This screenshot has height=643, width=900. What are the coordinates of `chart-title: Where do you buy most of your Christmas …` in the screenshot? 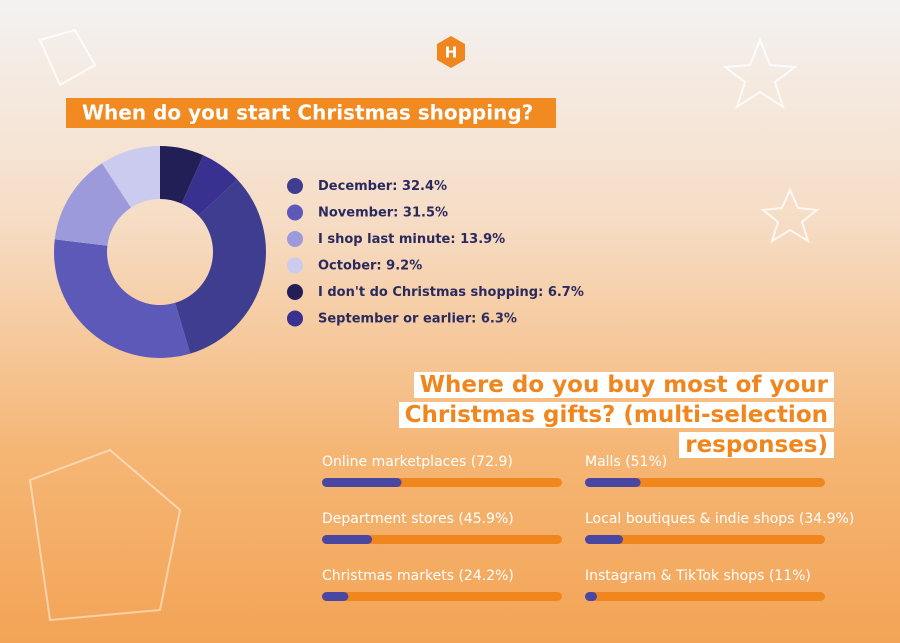 It's located at (574, 415).